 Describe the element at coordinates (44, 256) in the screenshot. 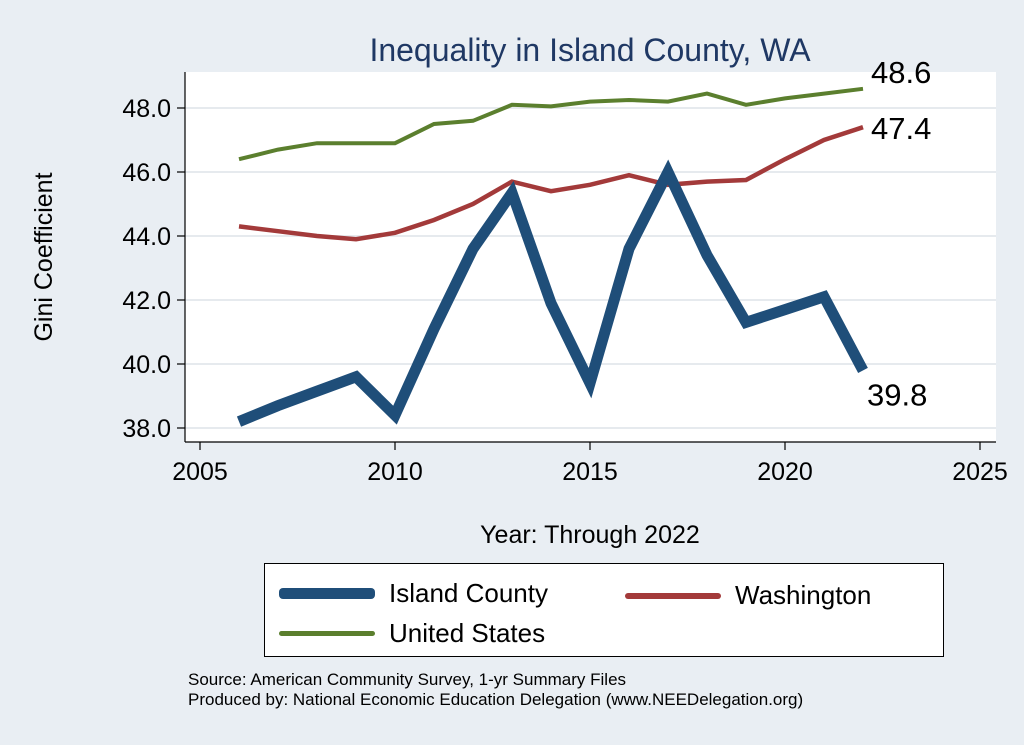

I see `y-axis-label: Gini Coefficient` at that location.